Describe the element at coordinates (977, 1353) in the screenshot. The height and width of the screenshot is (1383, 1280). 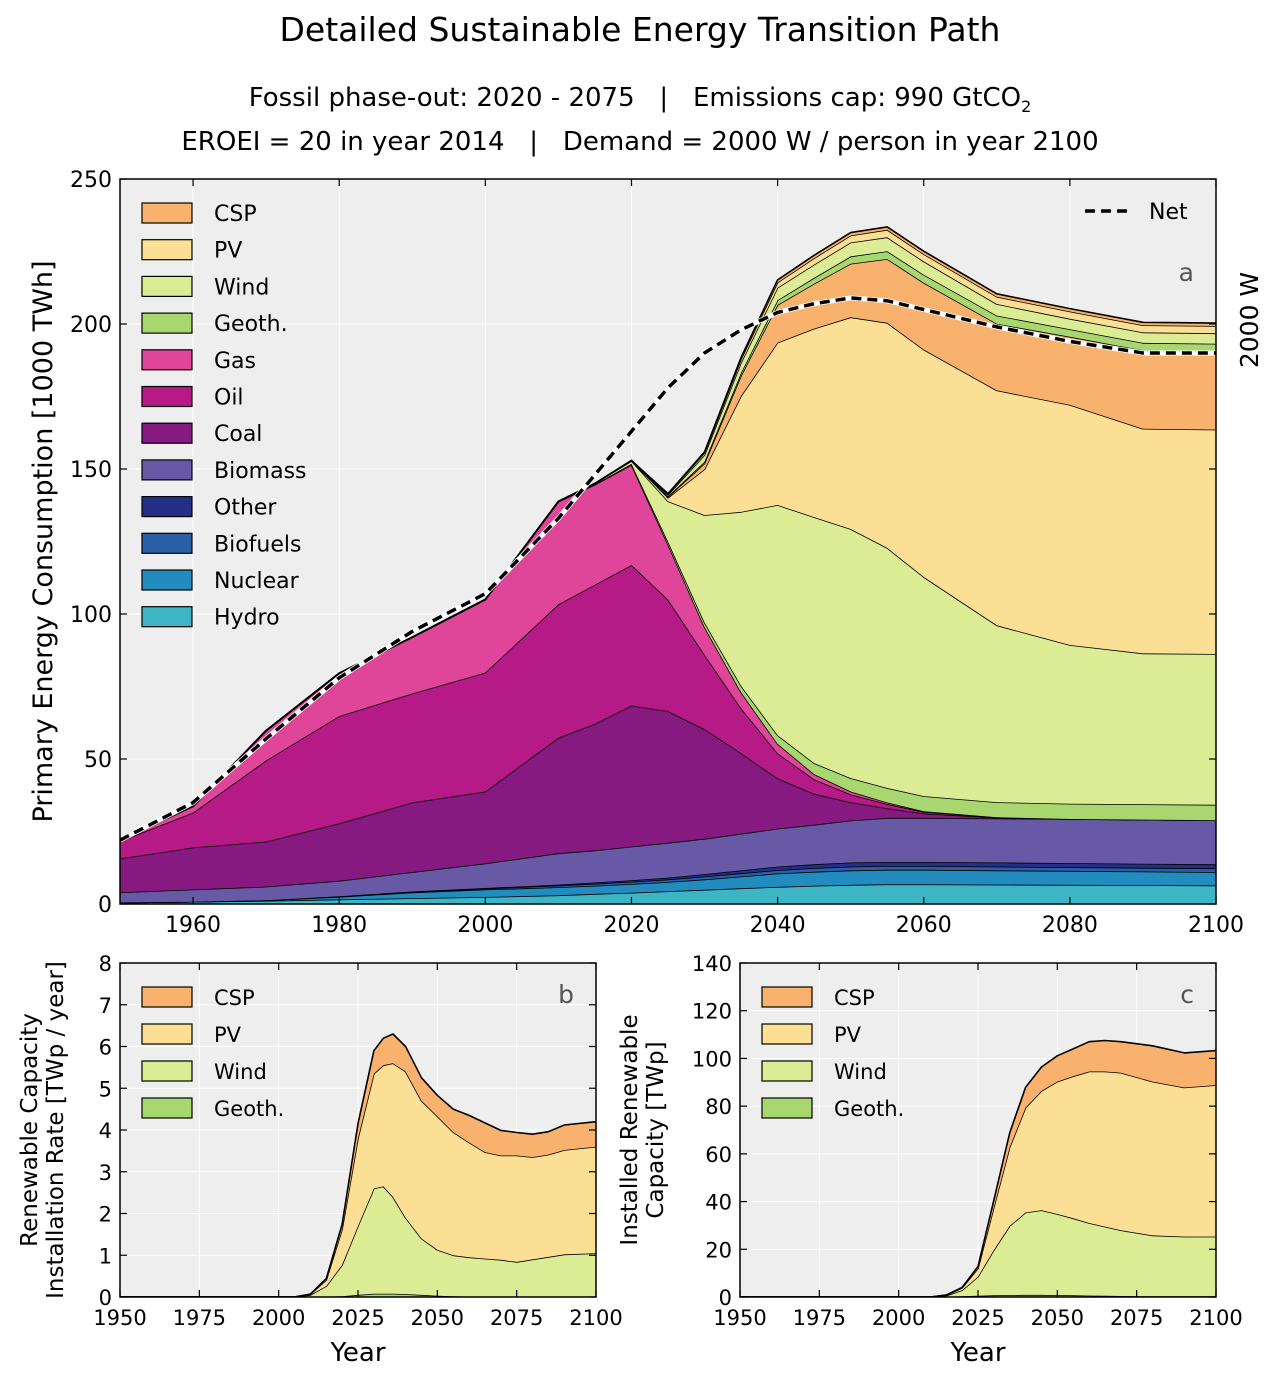
I see `x-axis-label: Year` at that location.